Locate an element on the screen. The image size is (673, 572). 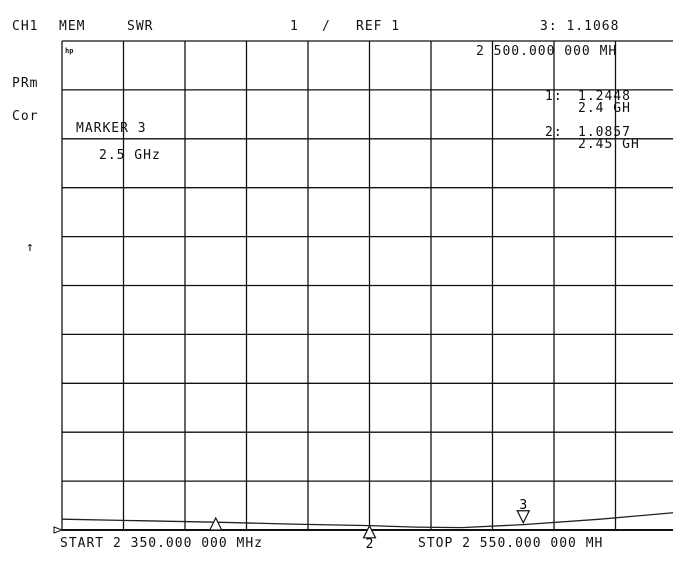
prm-label: PRm is located at coordinates (25, 83).